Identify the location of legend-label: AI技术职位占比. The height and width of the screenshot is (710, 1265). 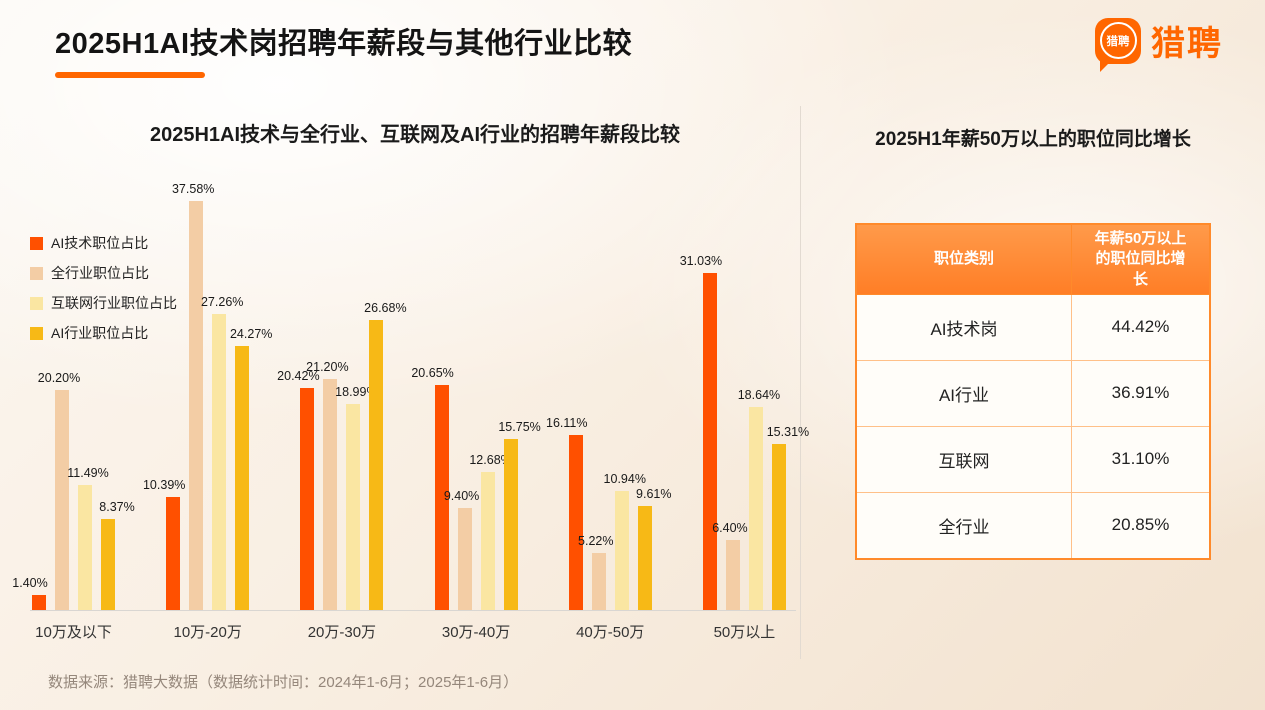
(100, 243).